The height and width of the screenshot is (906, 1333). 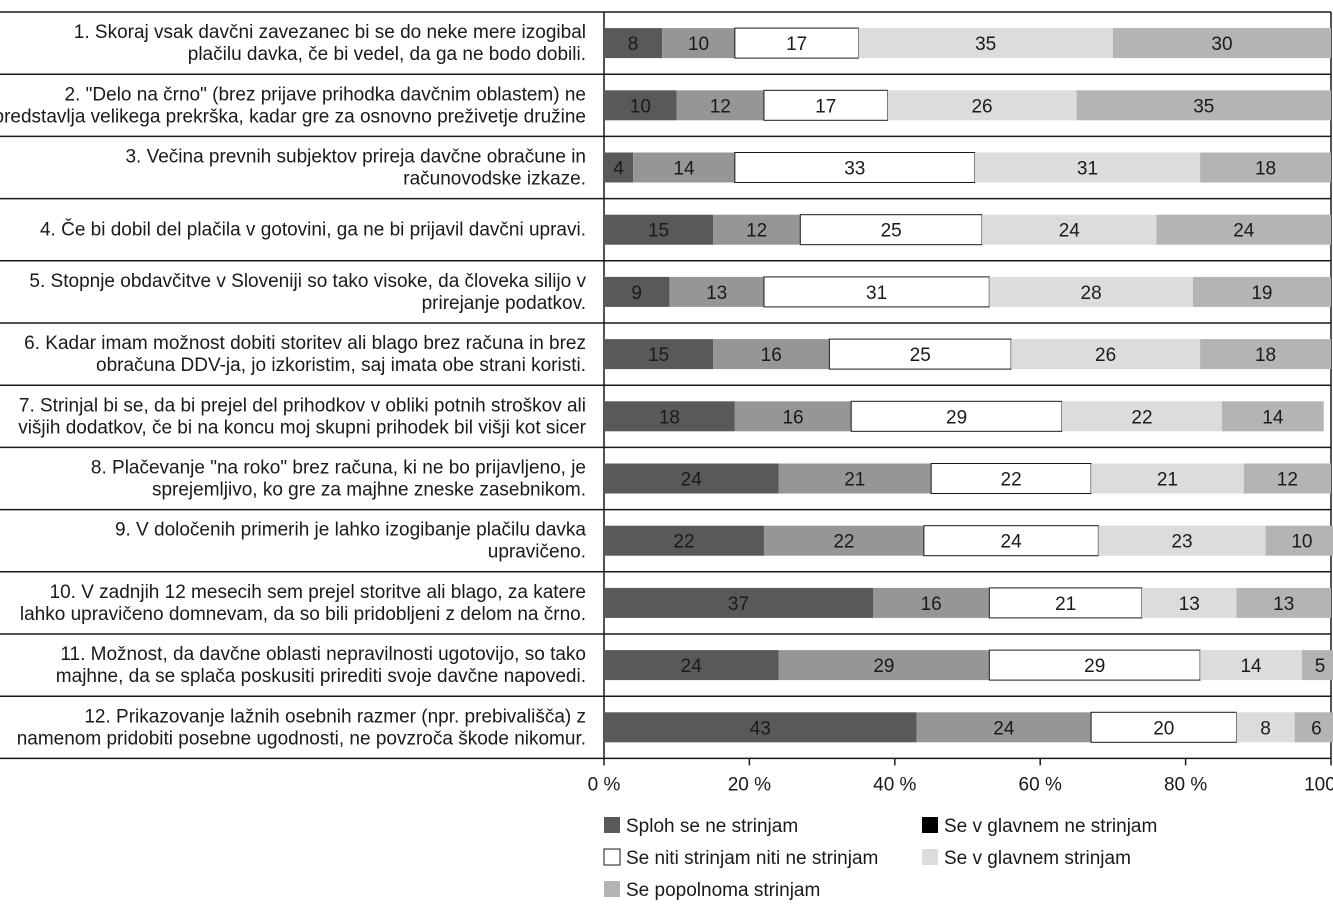 What do you see at coordinates (1037, 858) in the screenshot?
I see `legend-label: Se v glavnem strinjam` at bounding box center [1037, 858].